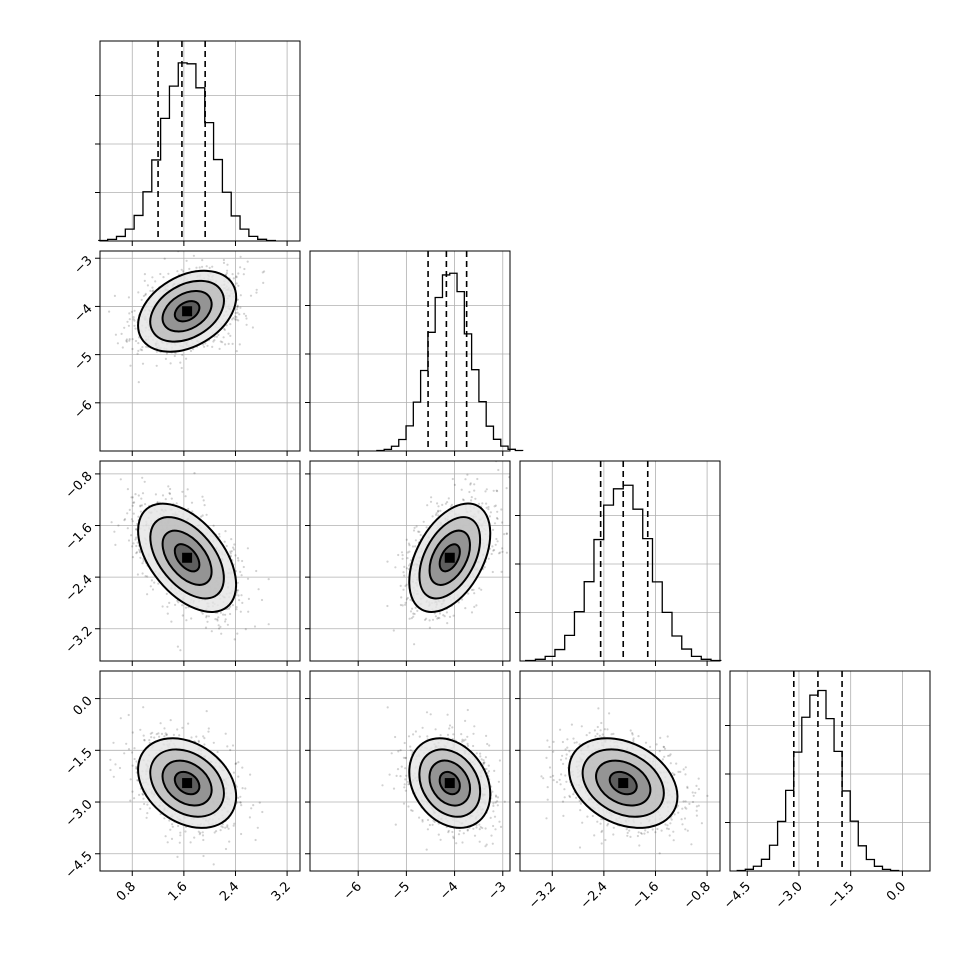 The height and width of the screenshot is (970, 970). What do you see at coordinates (449, 557) in the screenshot?
I see `density-peak` at bounding box center [449, 557].